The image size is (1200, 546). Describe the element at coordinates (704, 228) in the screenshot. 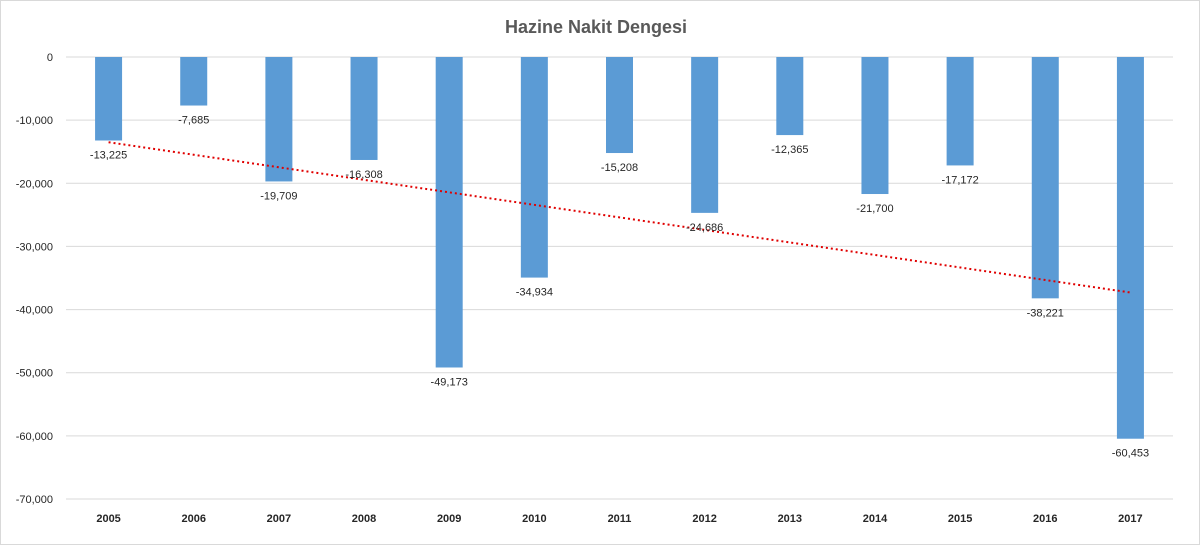

I see `data-label-2012: -24,686` at that location.